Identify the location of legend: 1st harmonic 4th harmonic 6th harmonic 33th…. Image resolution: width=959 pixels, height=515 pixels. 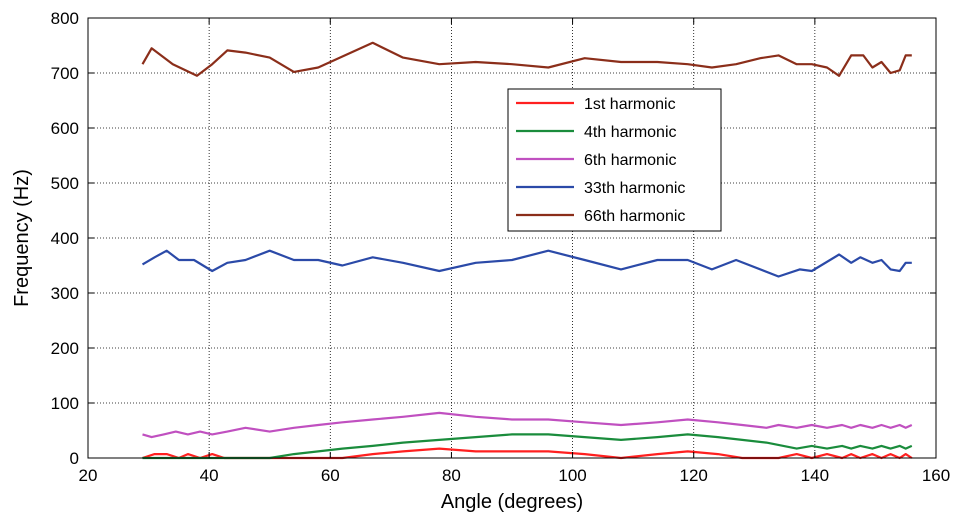
(614, 160).